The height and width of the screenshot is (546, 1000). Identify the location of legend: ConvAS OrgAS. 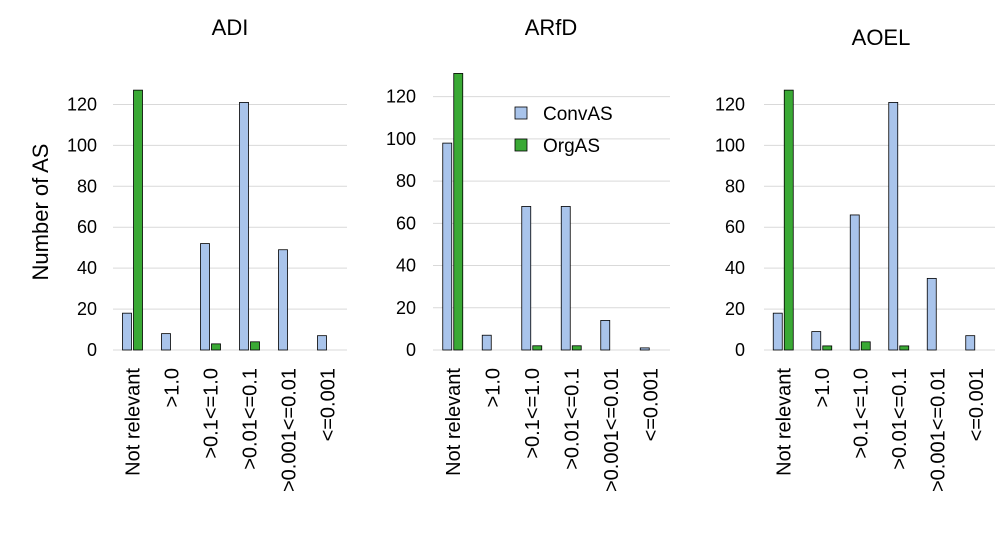
(563, 130).